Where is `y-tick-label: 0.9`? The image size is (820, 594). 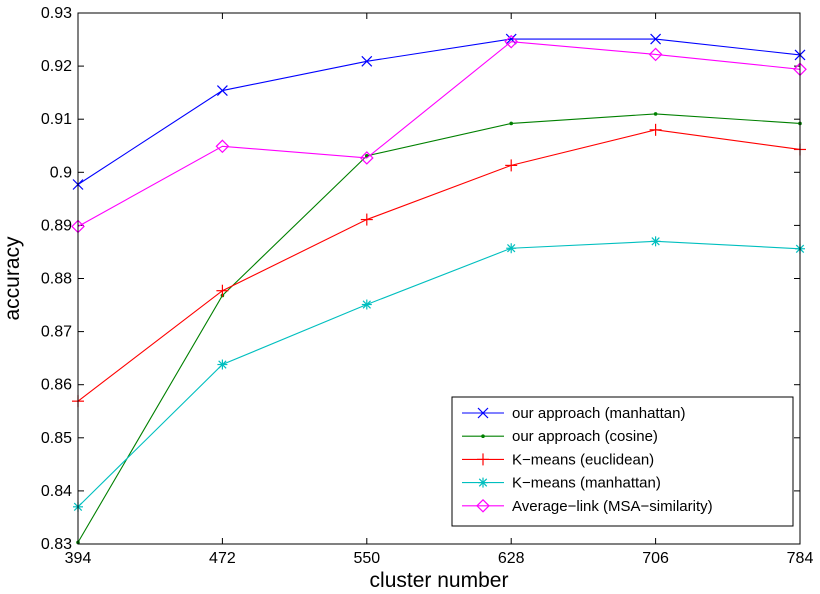
y-tick-label: 0.9 is located at coordinates (61, 172).